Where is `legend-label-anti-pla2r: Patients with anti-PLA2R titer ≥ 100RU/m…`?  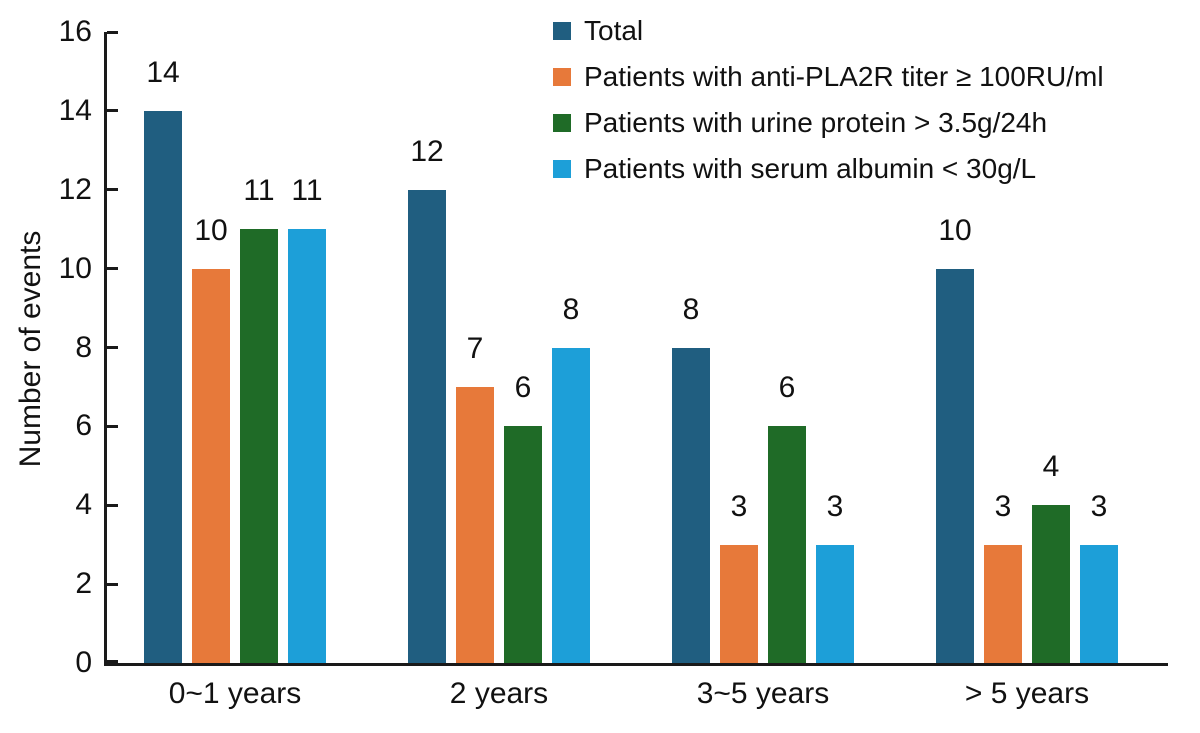
legend-label-anti-pla2r: Patients with anti-PLA2R titer ≥ 100RU/m… is located at coordinates (844, 76).